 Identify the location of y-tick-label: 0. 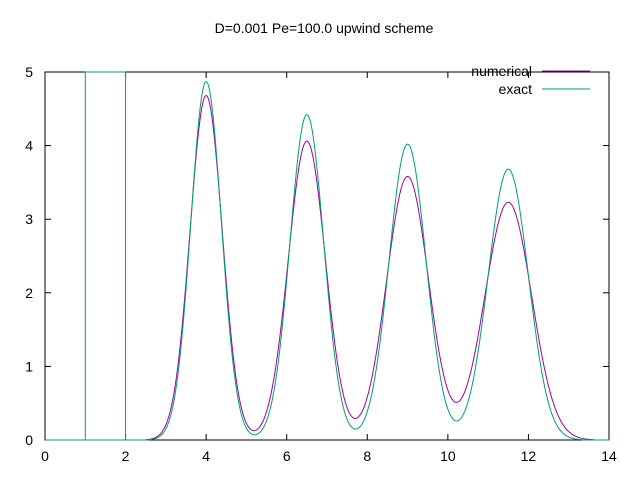
(29, 440).